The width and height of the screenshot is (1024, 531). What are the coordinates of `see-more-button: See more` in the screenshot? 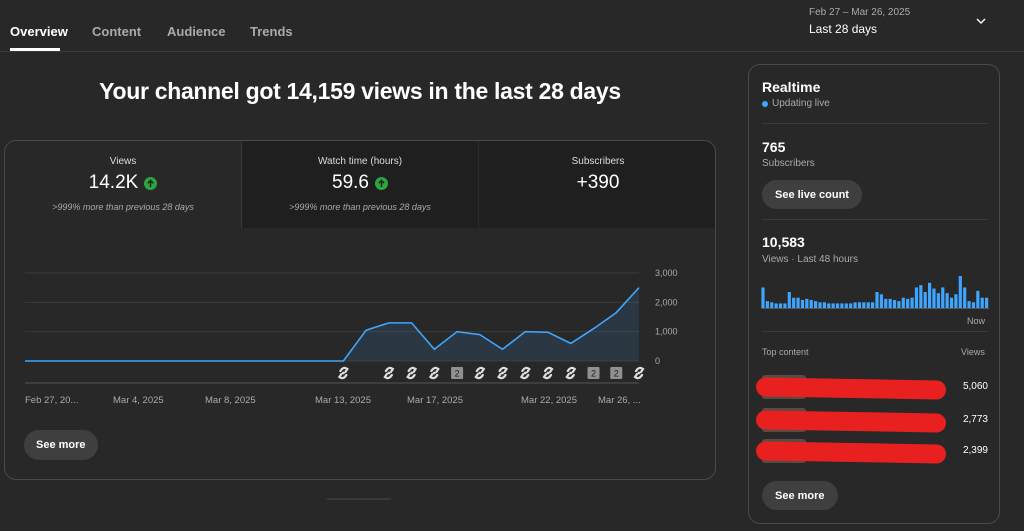 It's located at (61, 445).